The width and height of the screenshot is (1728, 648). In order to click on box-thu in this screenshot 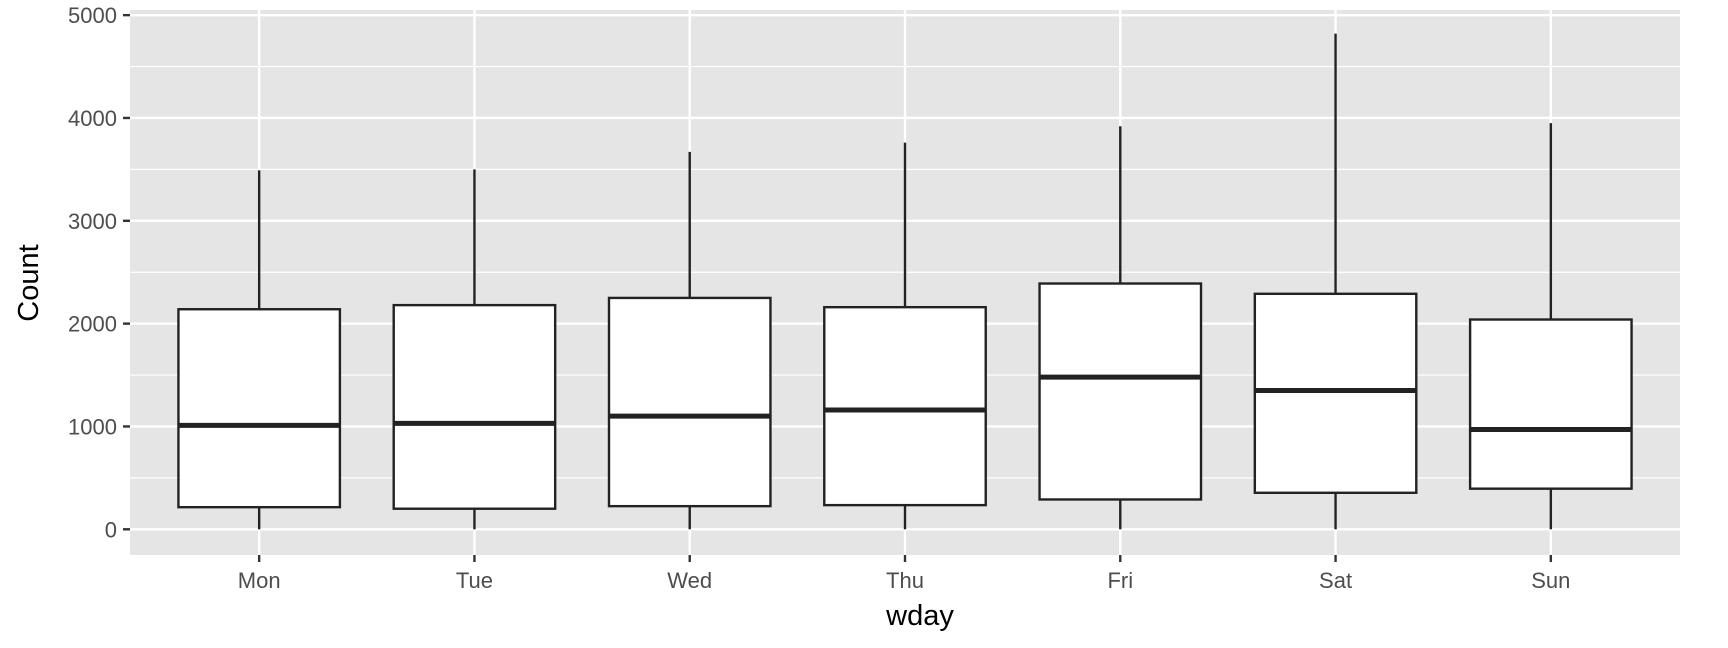, I will do `click(905, 336)`.